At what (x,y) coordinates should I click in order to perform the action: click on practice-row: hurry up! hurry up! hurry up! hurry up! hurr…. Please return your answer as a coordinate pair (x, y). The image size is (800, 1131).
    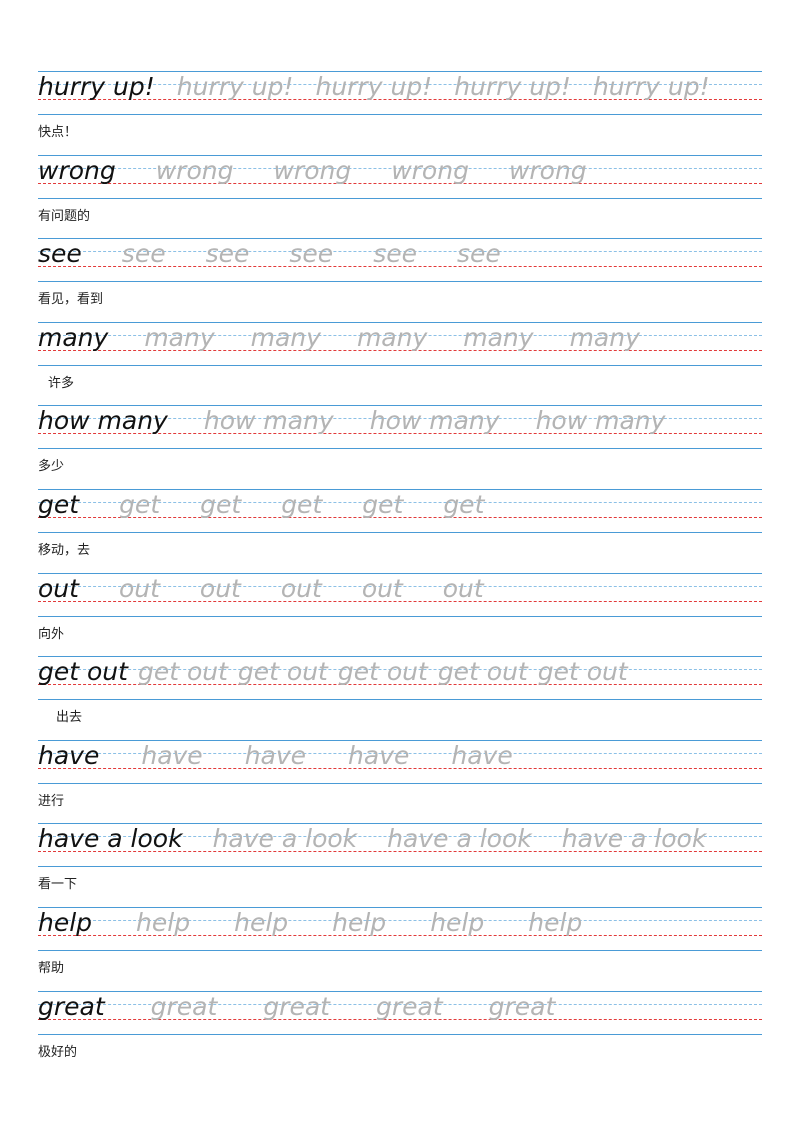
    Looking at the image, I should click on (400, 126).